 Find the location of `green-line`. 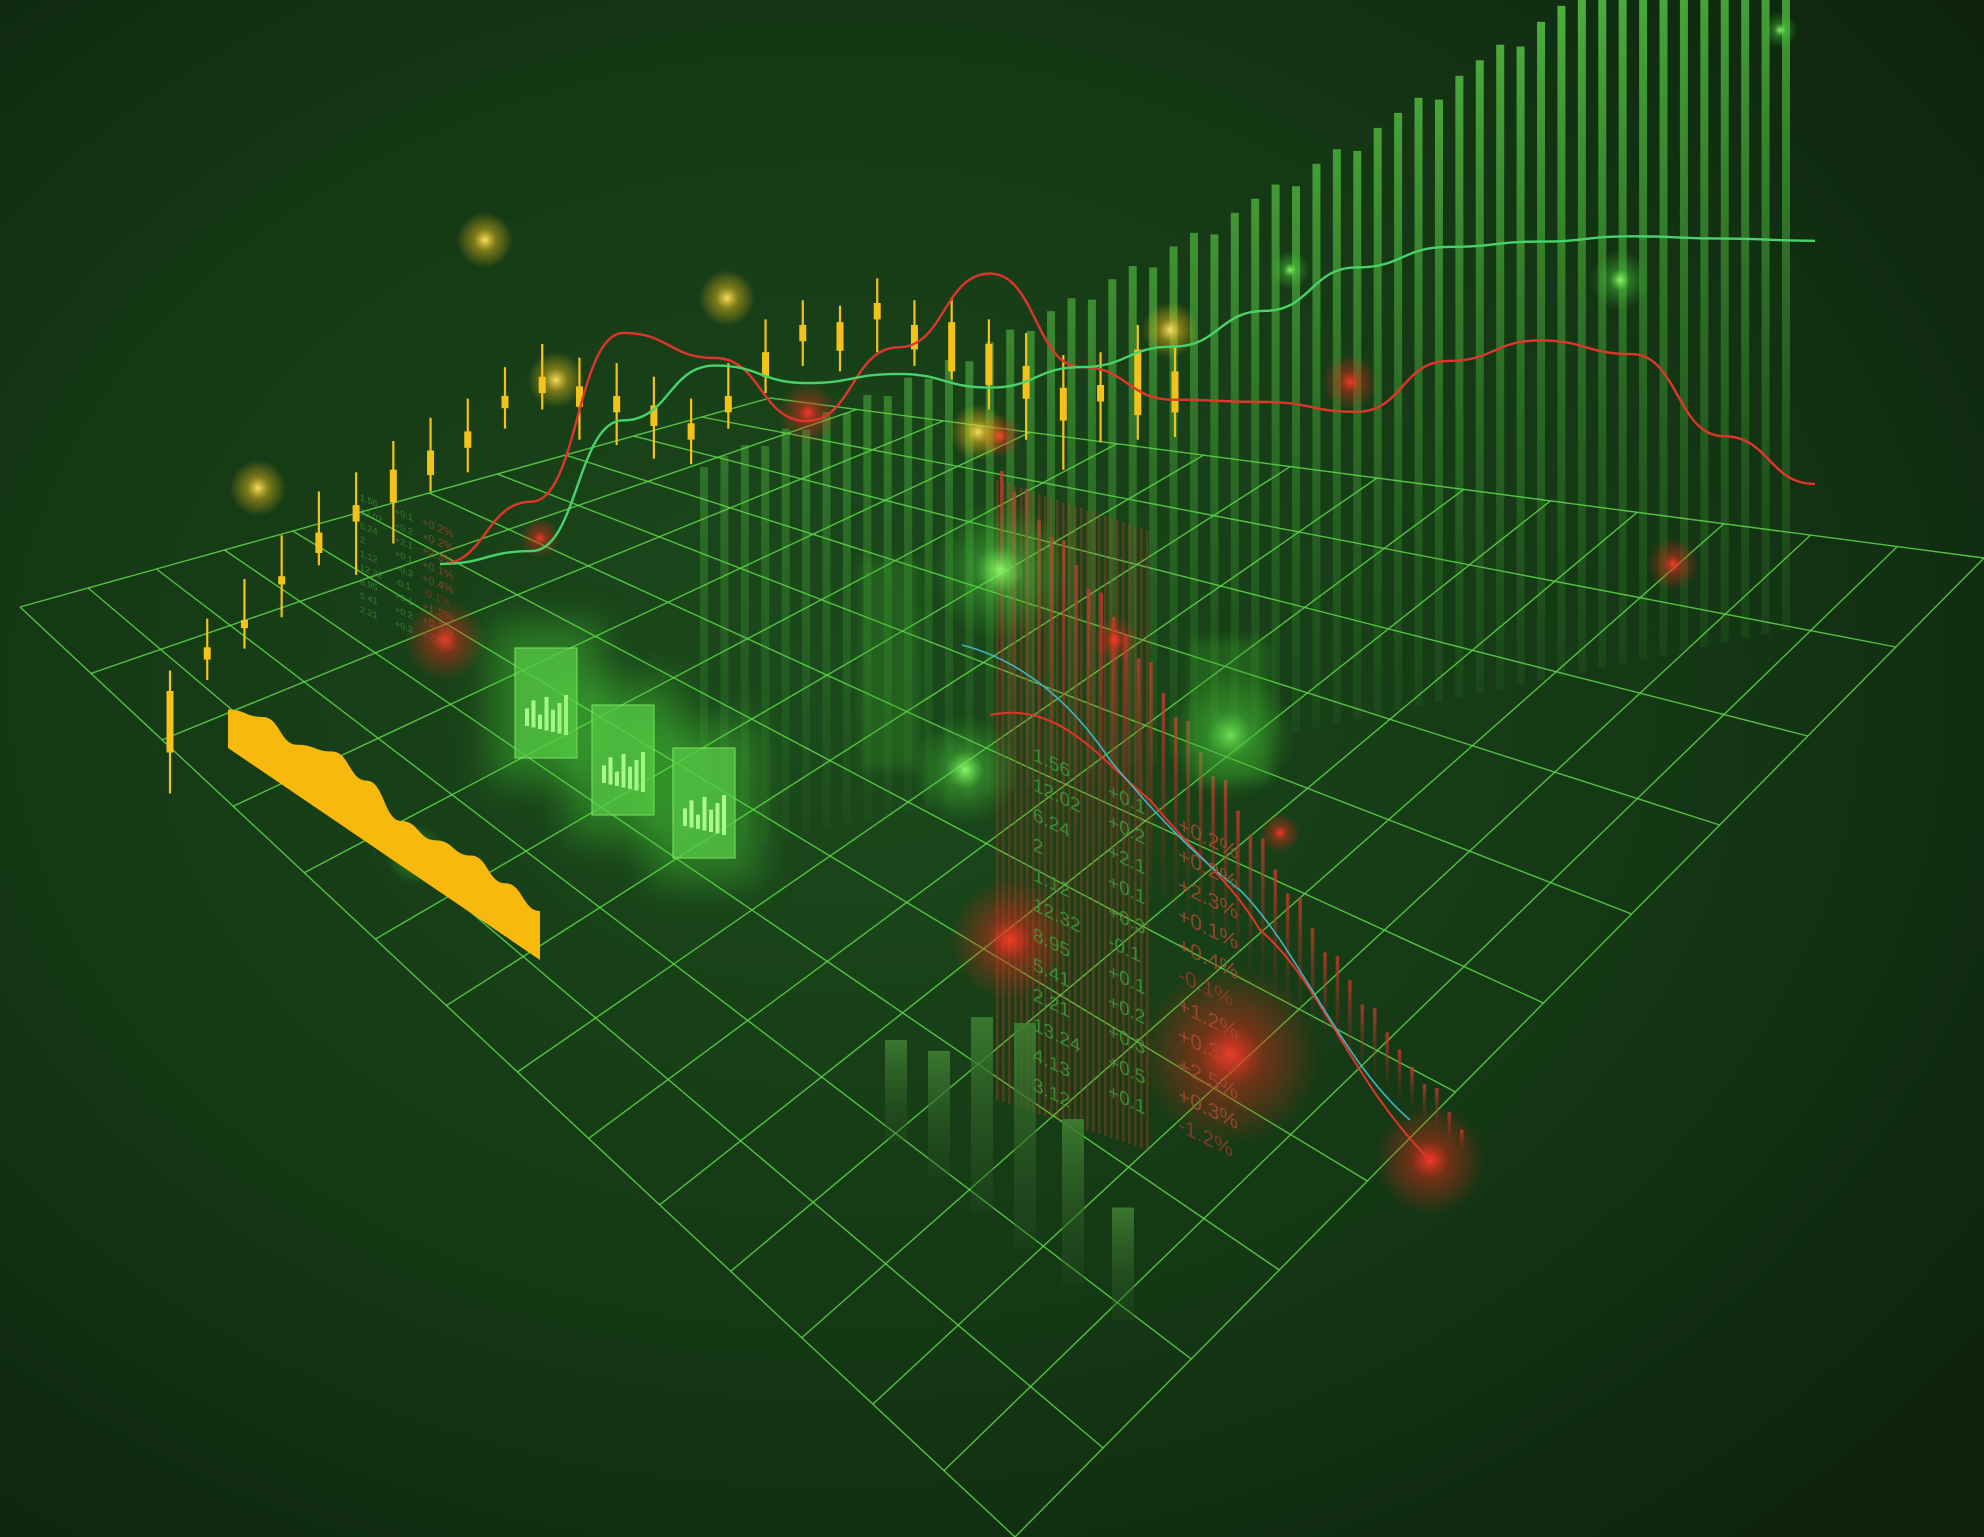

green-line is located at coordinates (1127, 400).